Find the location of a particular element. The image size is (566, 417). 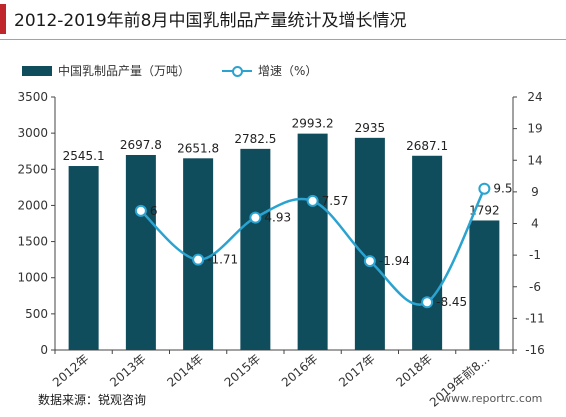

x-tick-label: 2012年 is located at coordinates (71, 371).